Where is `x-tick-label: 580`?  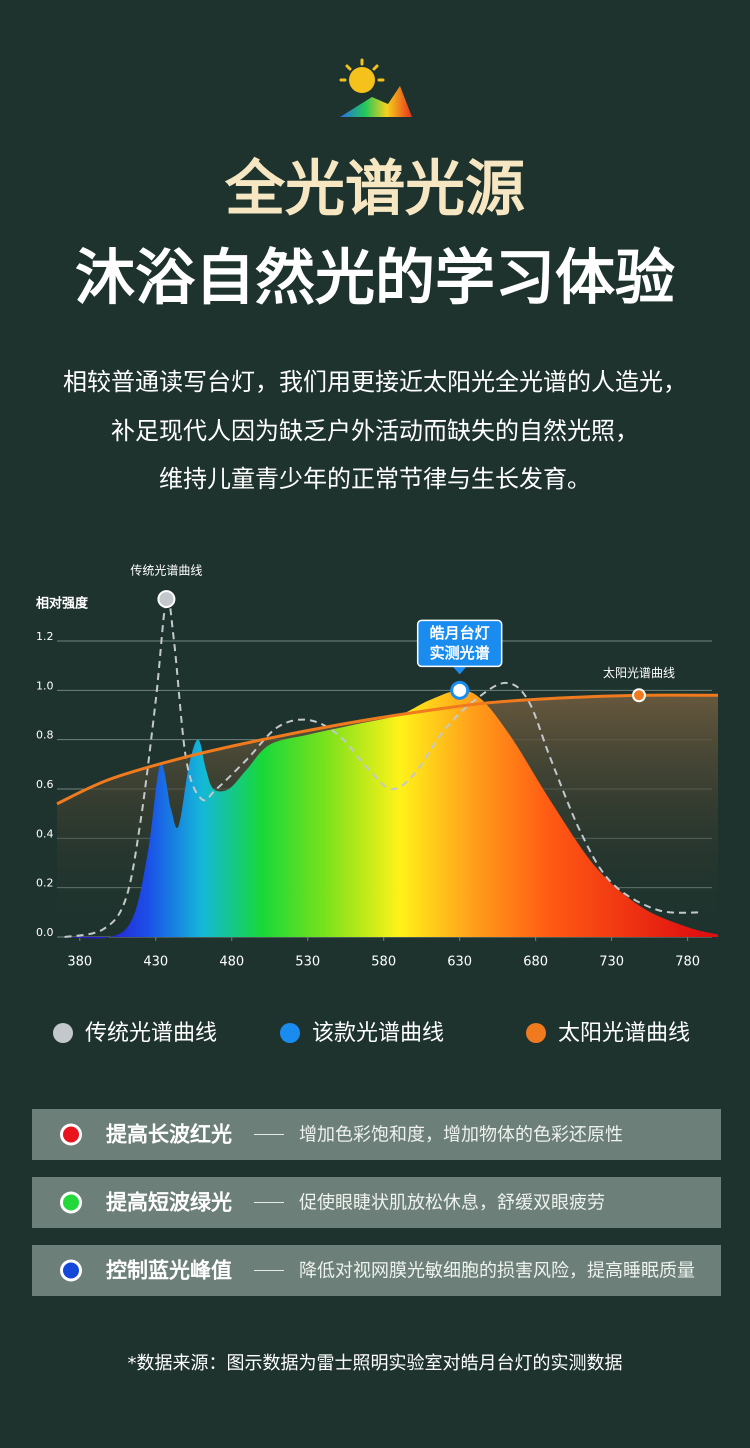
x-tick-label: 580 is located at coordinates (383, 962).